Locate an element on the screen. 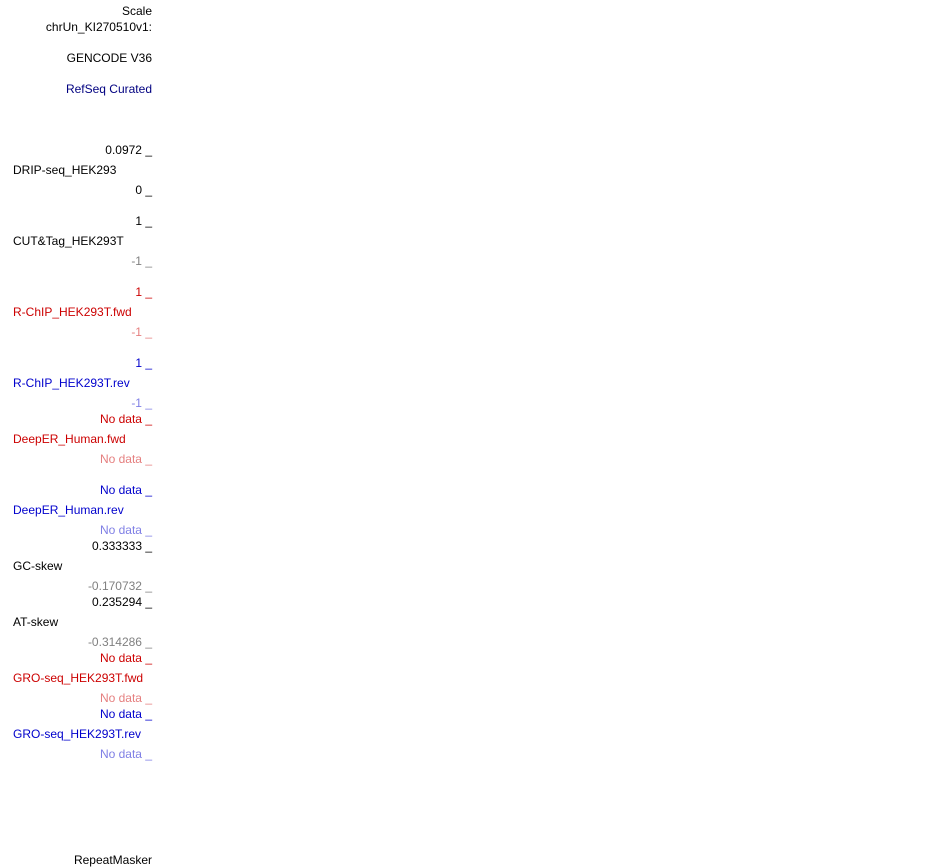 This screenshot has width=950, height=868. cuttag-max-value: 1 _ is located at coordinates (143, 221).